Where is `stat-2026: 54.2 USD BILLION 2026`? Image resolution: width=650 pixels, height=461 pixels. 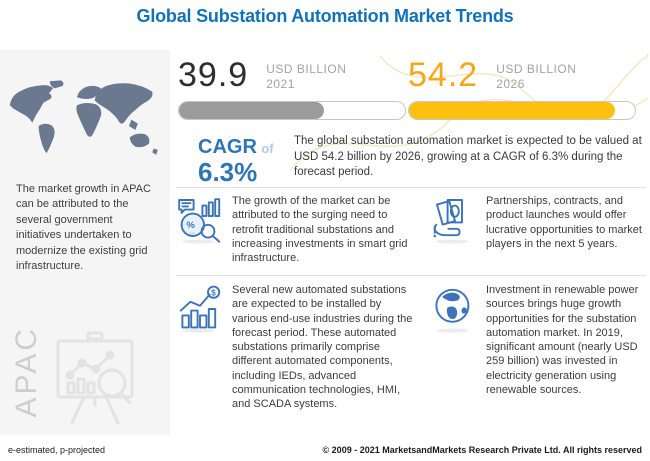
stat-2026: 54.2 USD BILLION 2026 is located at coordinates (522, 88).